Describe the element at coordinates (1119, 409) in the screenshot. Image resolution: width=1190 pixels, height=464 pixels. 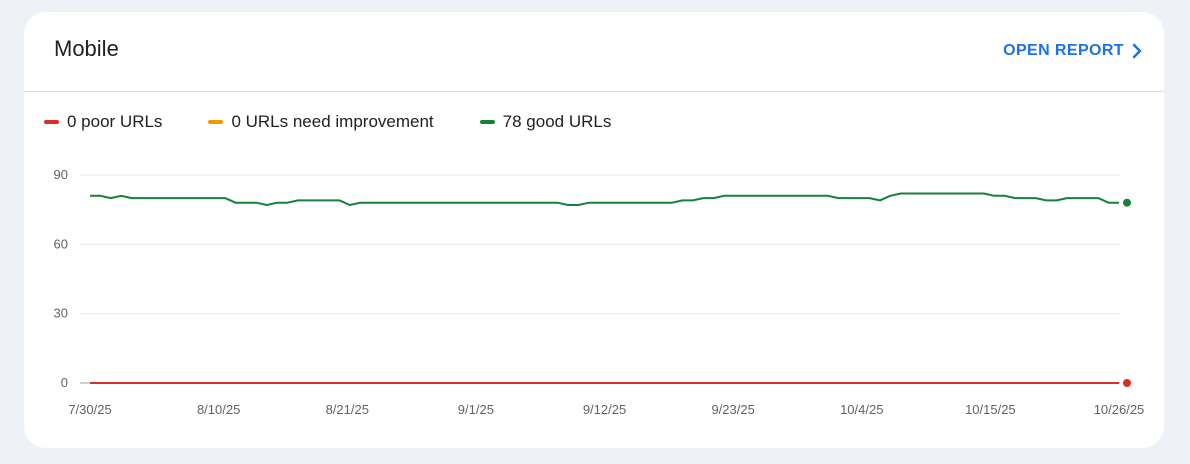
I see `x-tick-label: 10/26/25` at that location.